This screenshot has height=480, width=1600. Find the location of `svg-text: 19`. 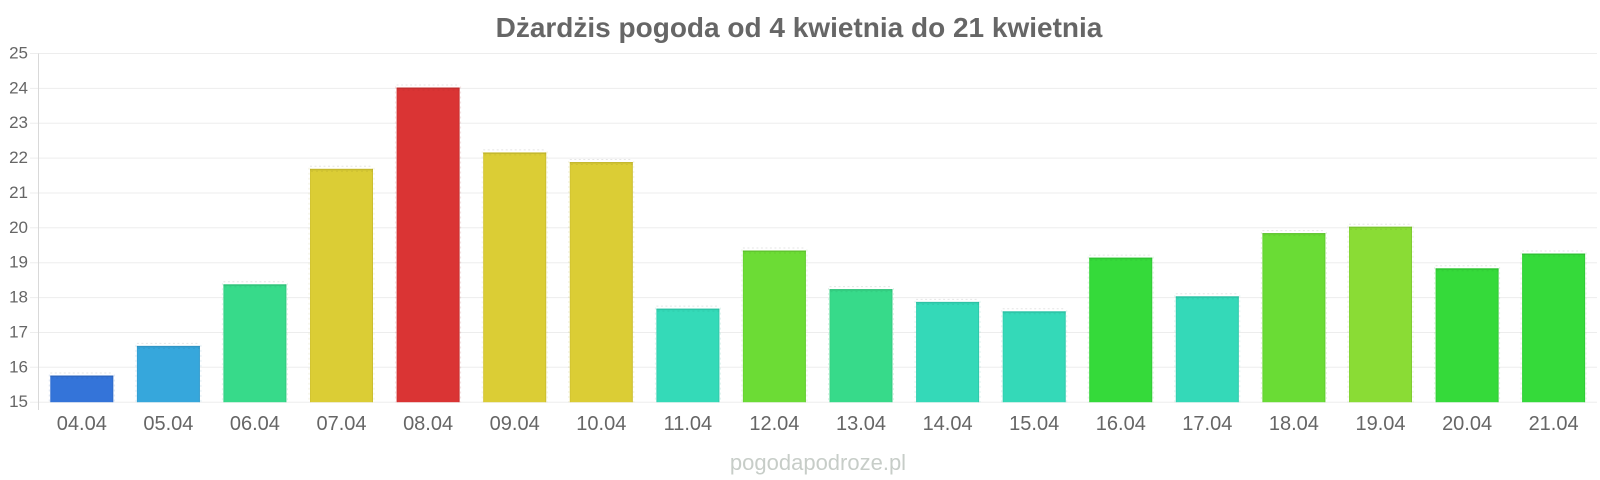

svg-text: 19 is located at coordinates (18, 262).